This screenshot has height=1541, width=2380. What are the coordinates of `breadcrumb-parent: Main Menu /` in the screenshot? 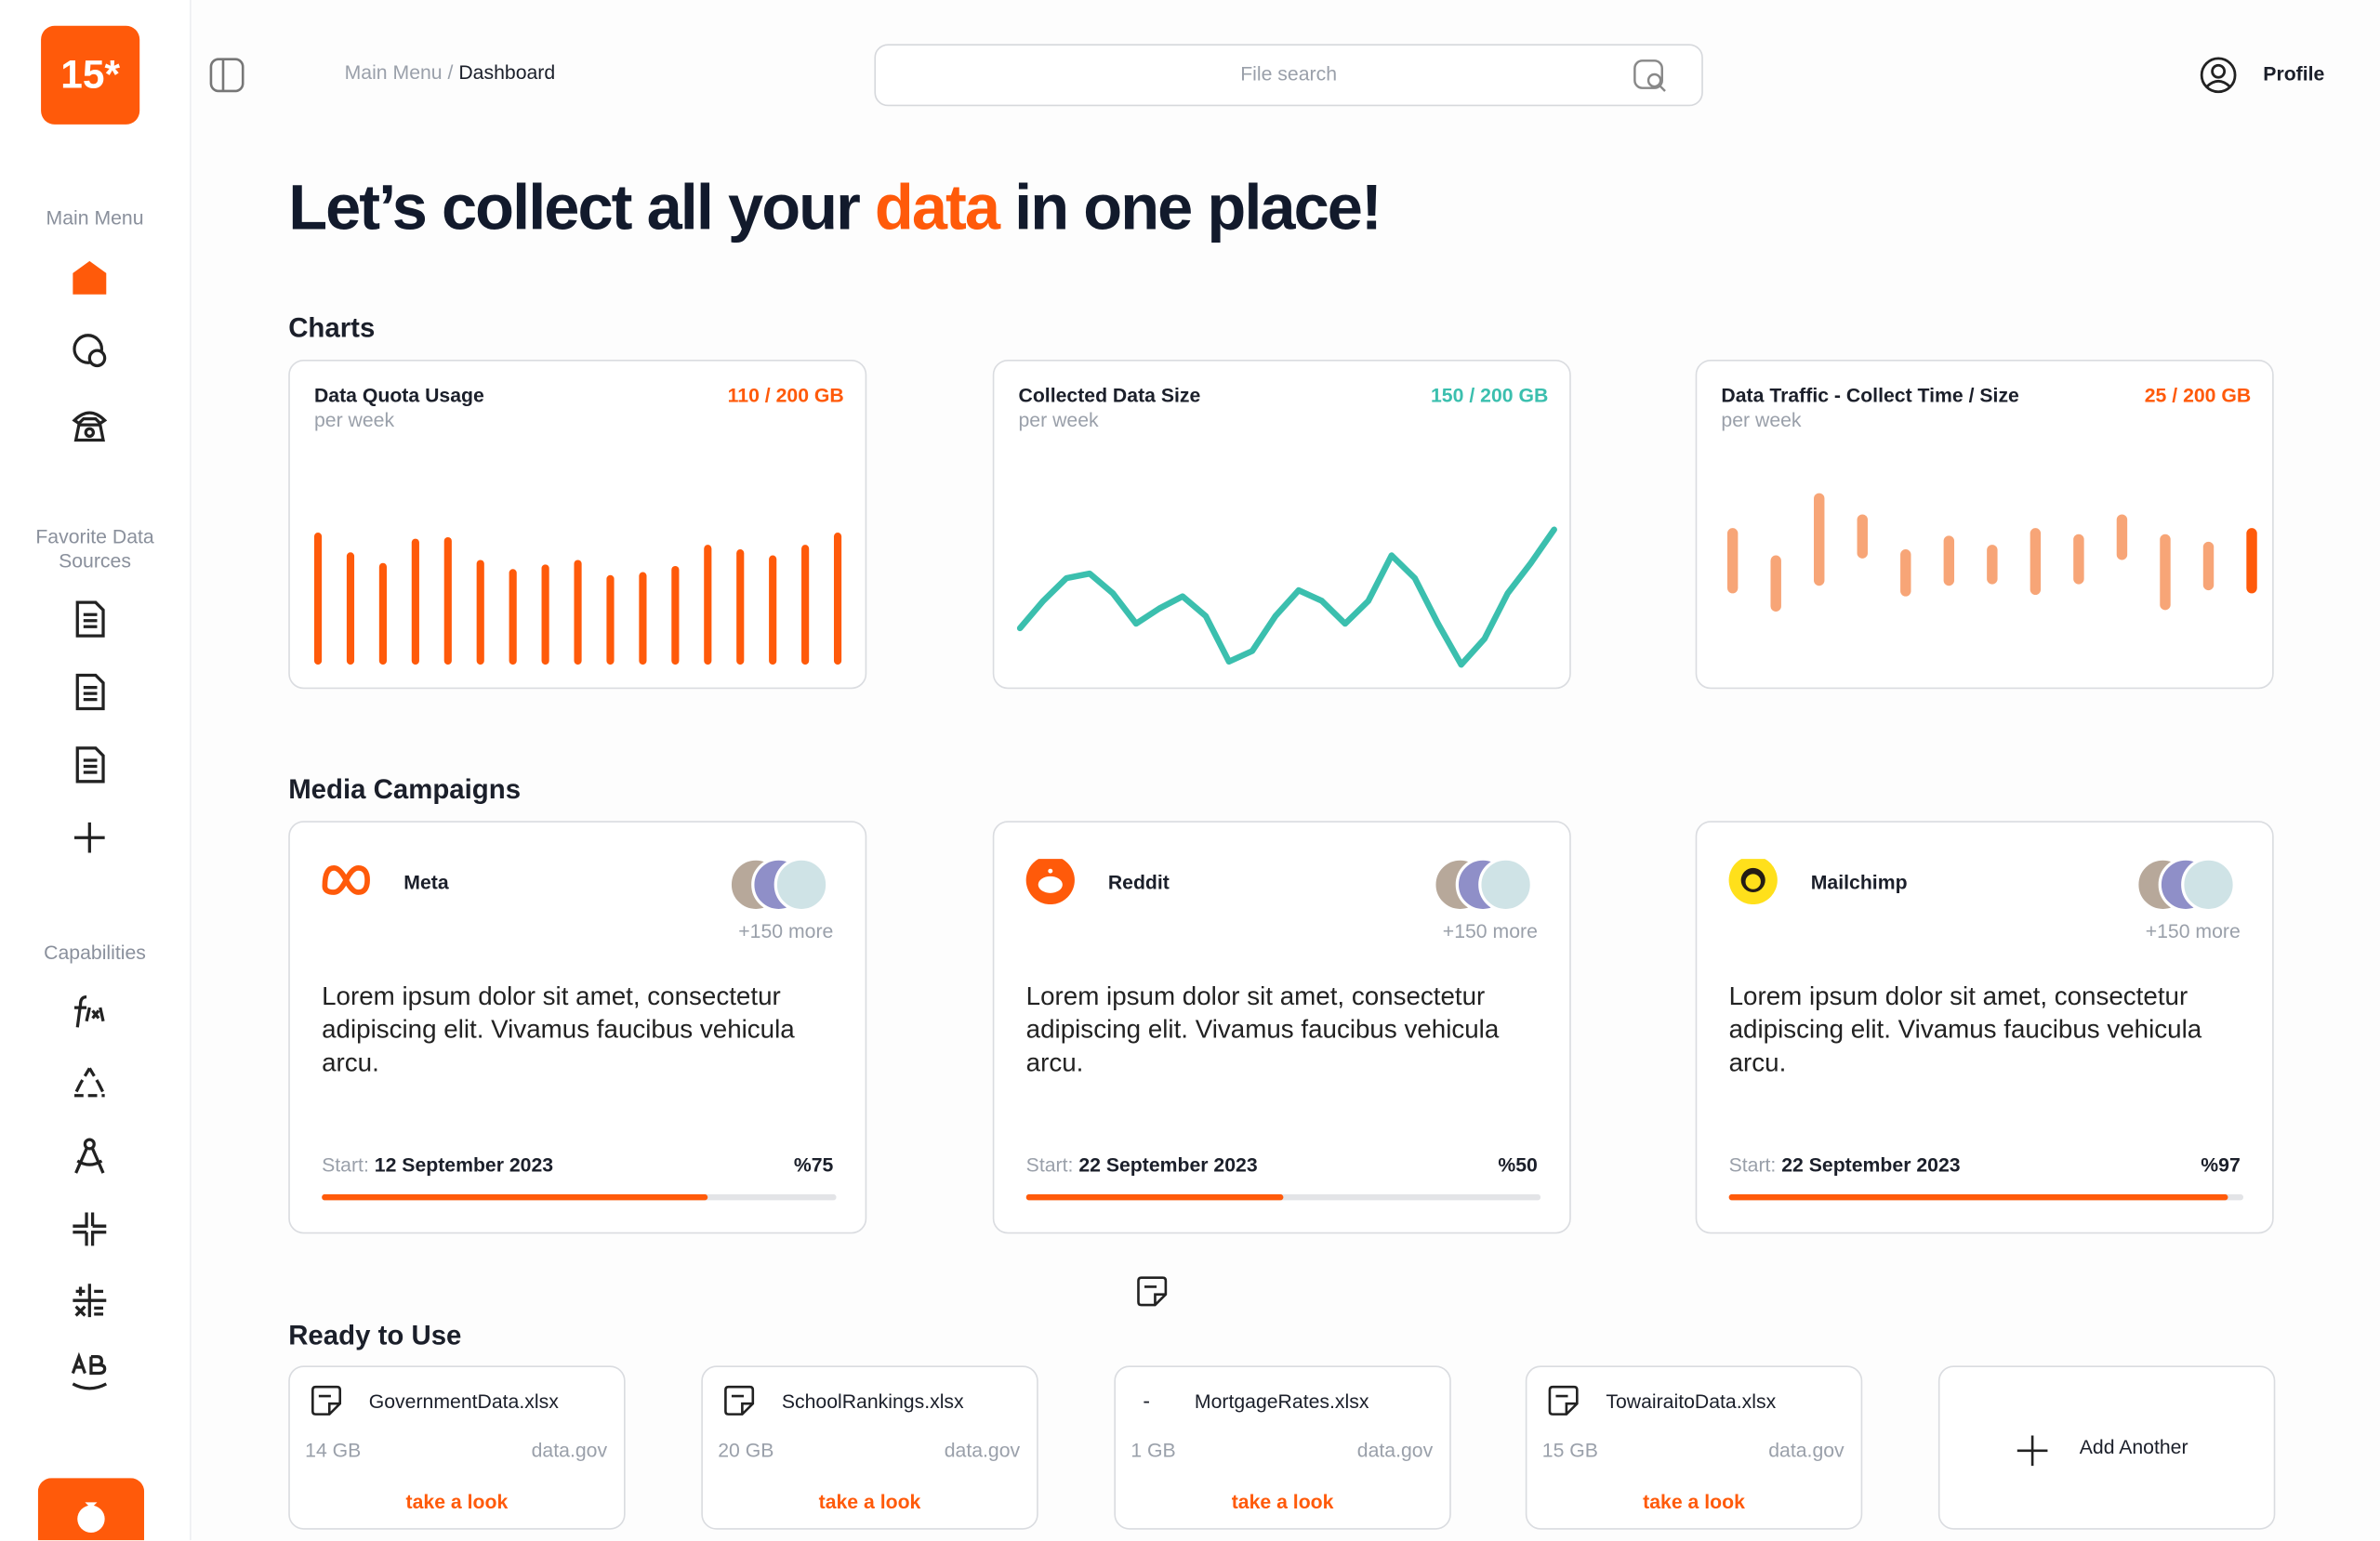 It's located at (399, 72).